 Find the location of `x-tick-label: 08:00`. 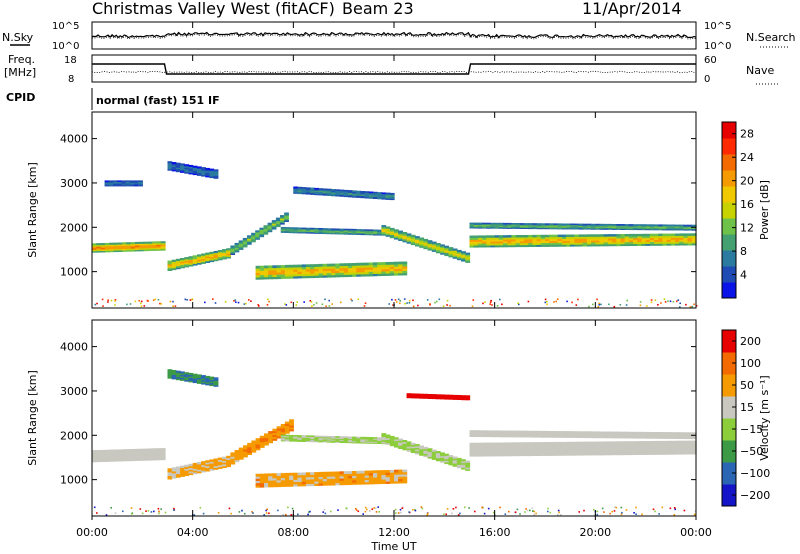

x-tick-label: 08:00 is located at coordinates (293, 532).